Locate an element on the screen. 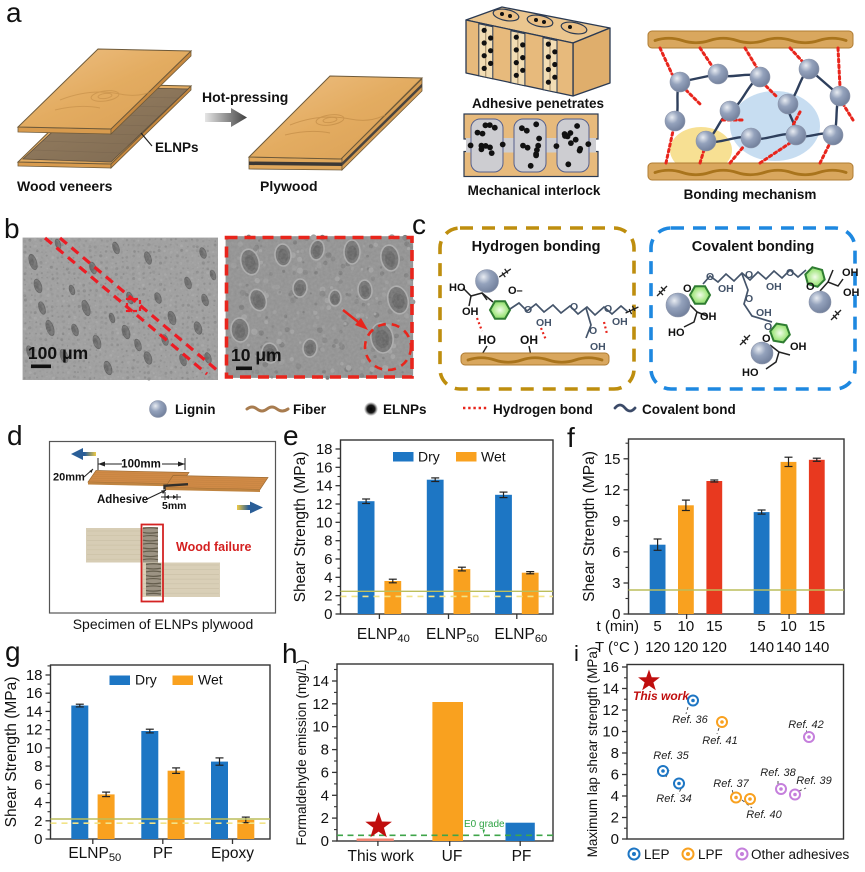 The image size is (865, 872). svg-text: ELNP50 is located at coordinates (94, 854).